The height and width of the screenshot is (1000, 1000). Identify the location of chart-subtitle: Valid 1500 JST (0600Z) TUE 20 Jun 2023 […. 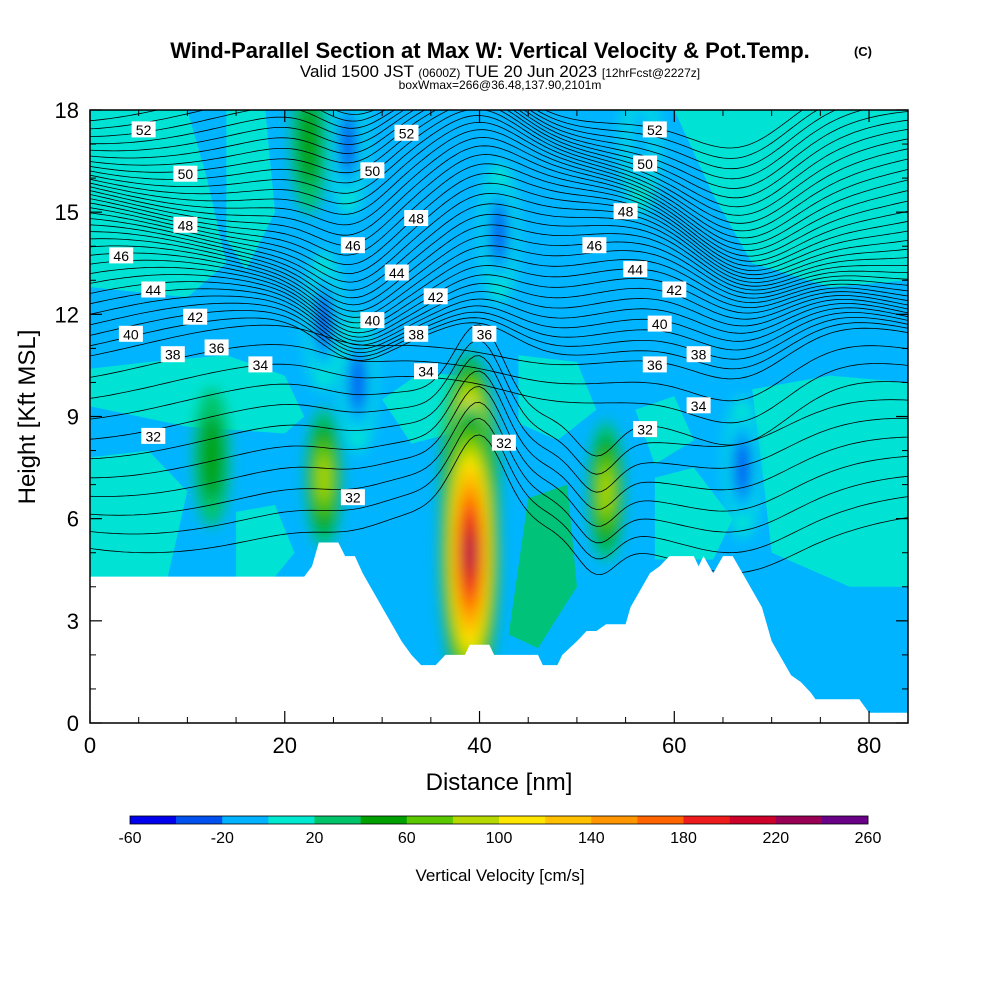
(500, 71).